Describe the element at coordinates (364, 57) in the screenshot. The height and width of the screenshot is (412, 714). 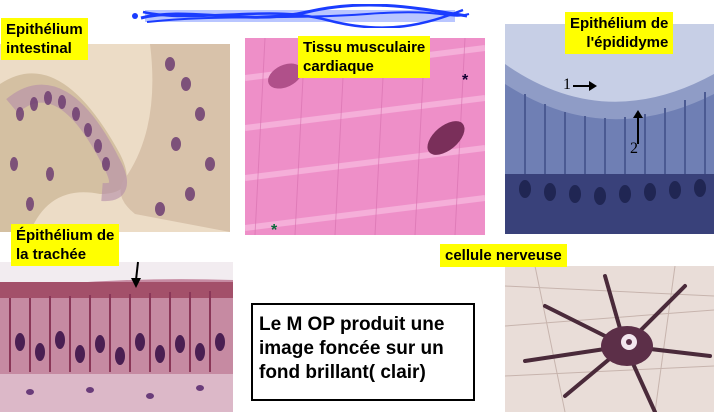
I see `label-cardiac-muscle: Tissu musculaire cardiaque` at that location.